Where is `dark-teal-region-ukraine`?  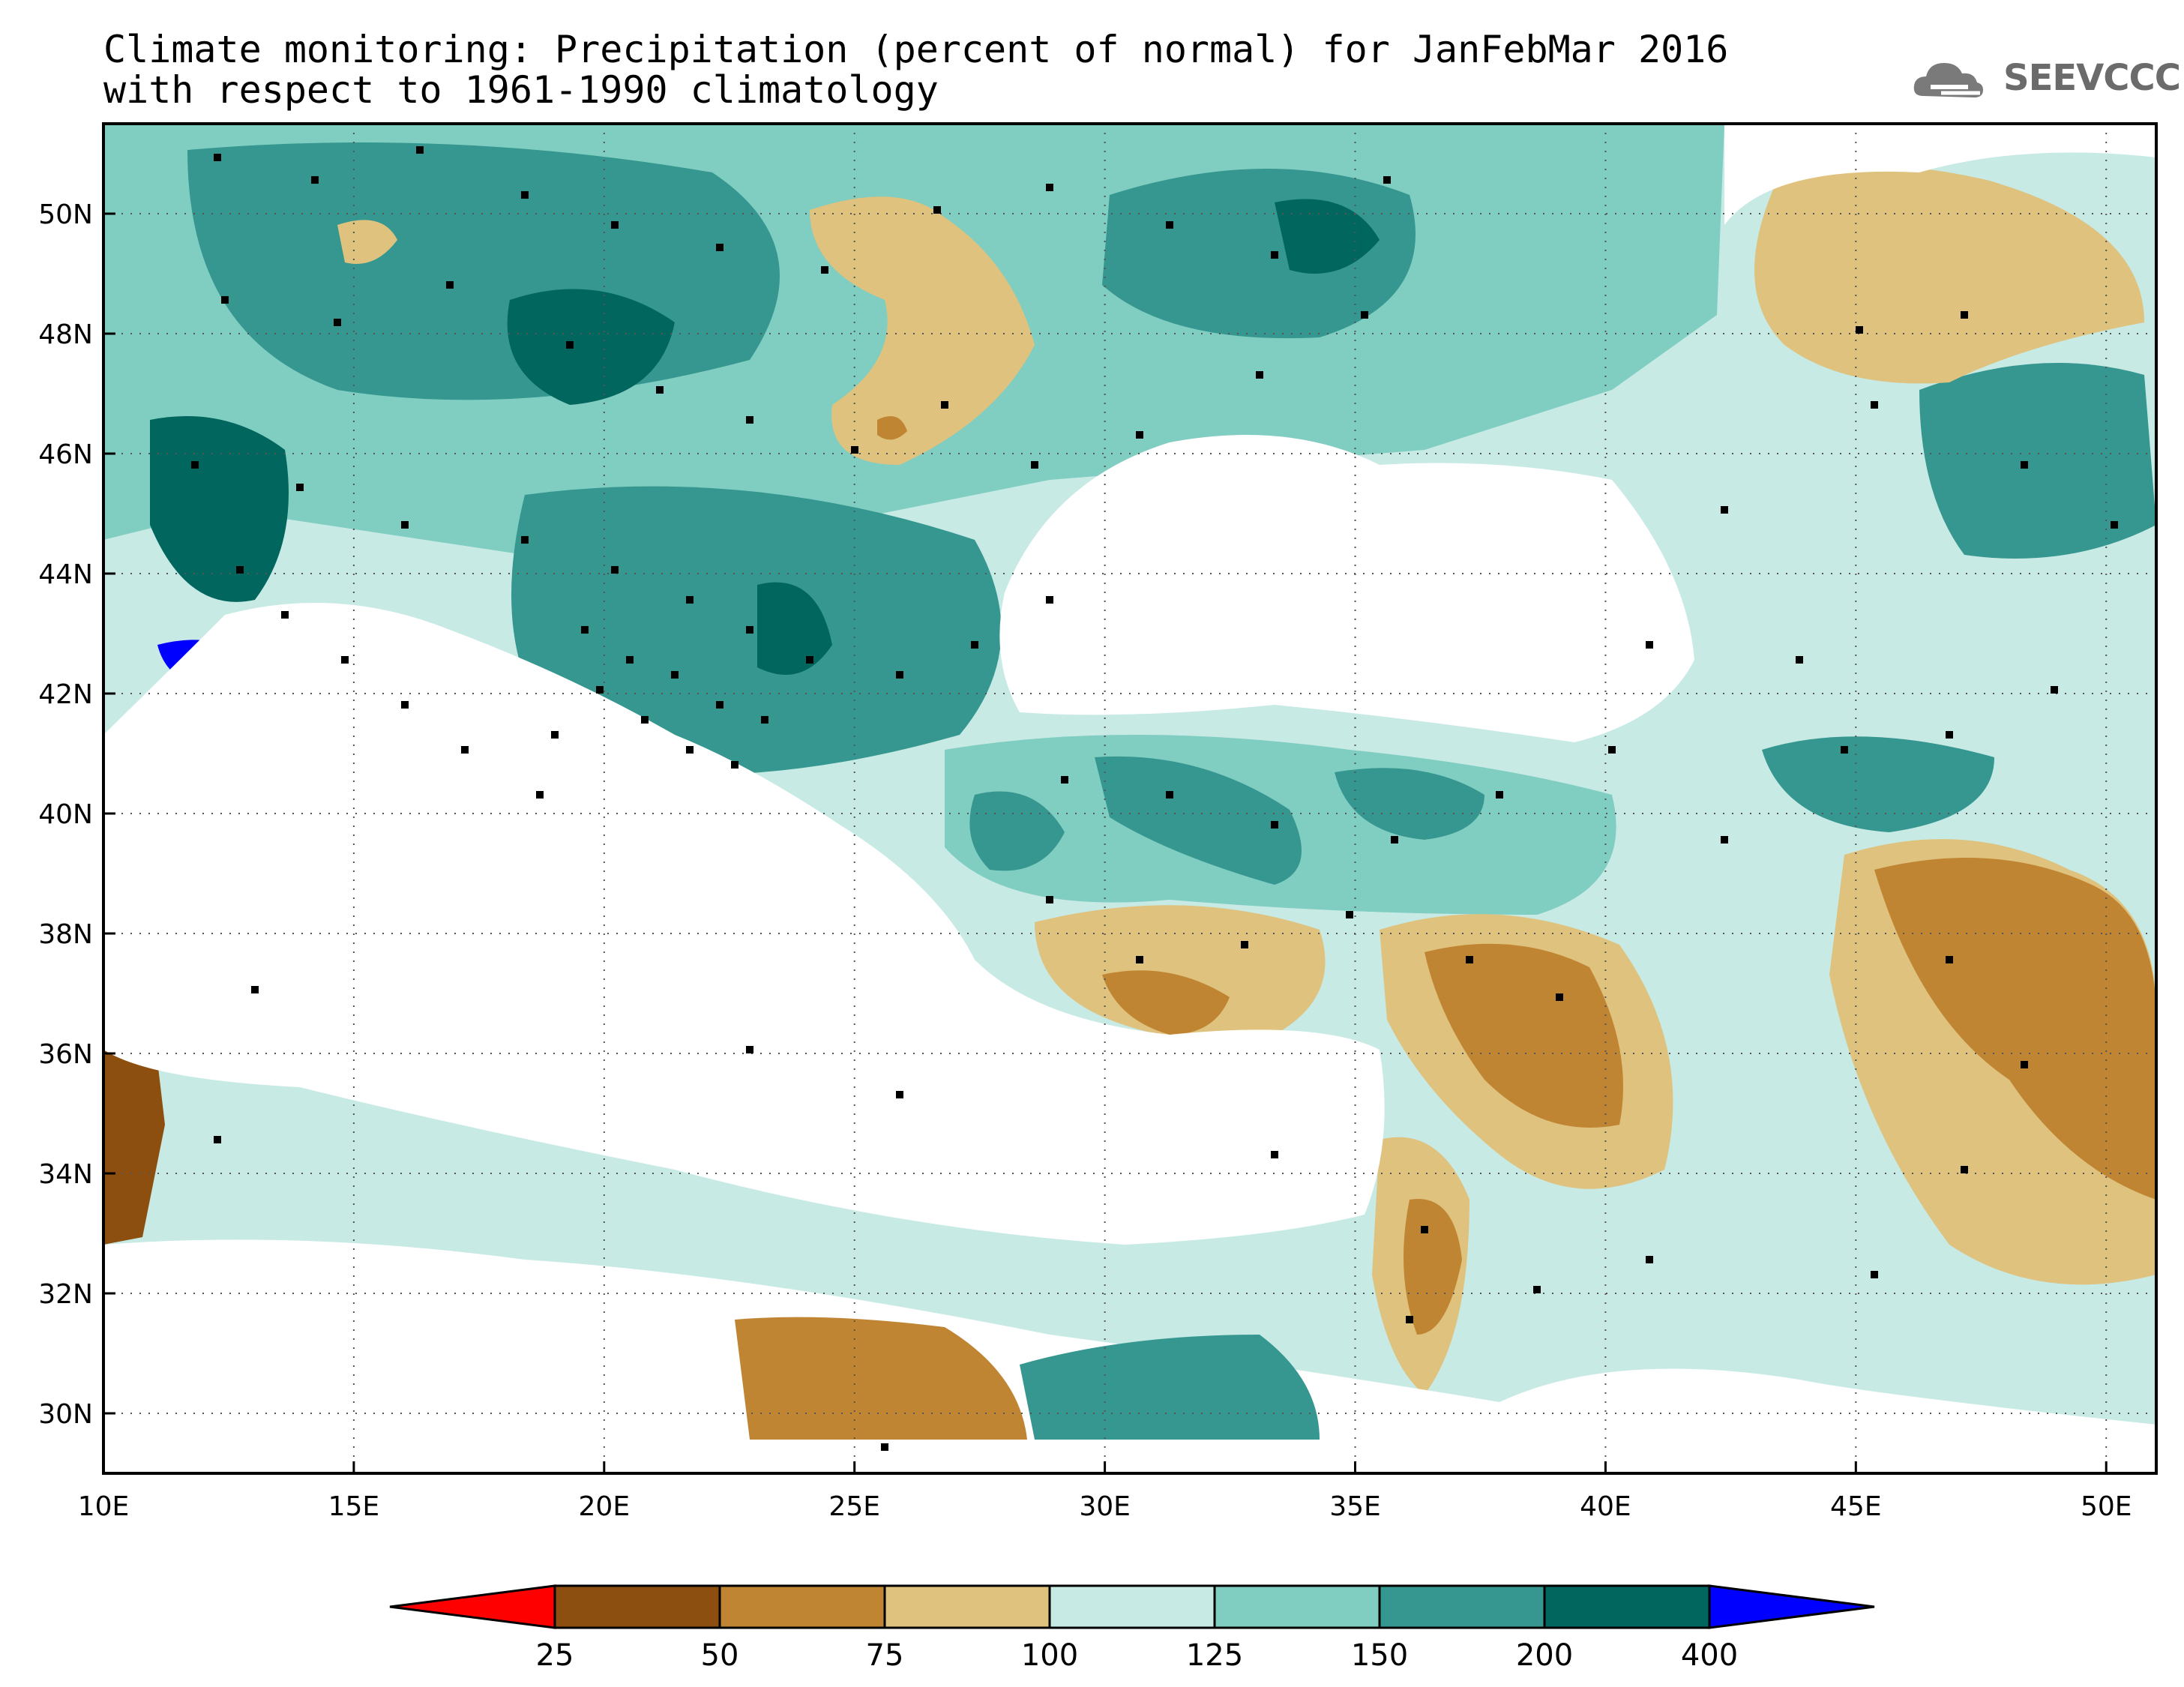
dark-teal-region-ukraine is located at coordinates (1259, 254).